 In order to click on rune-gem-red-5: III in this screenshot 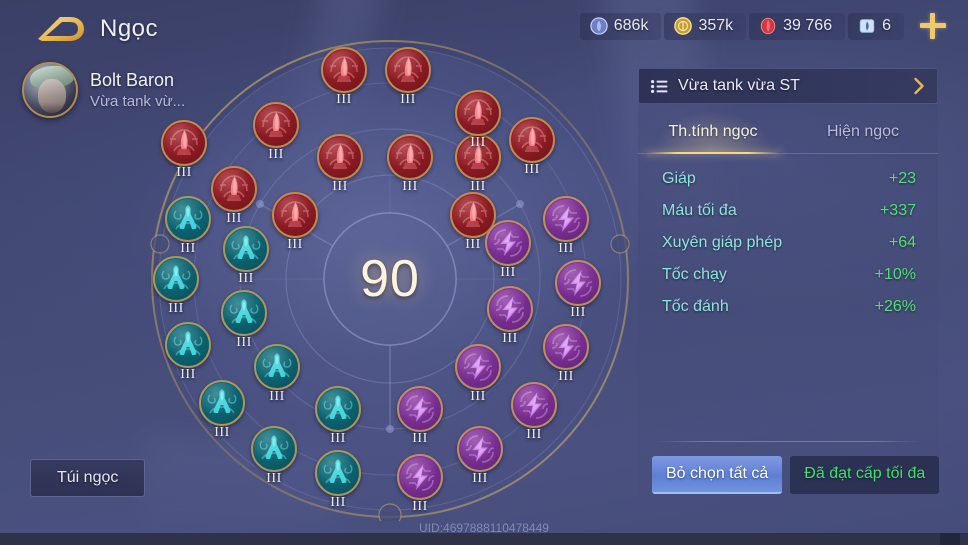, I will do `click(295, 222)`.